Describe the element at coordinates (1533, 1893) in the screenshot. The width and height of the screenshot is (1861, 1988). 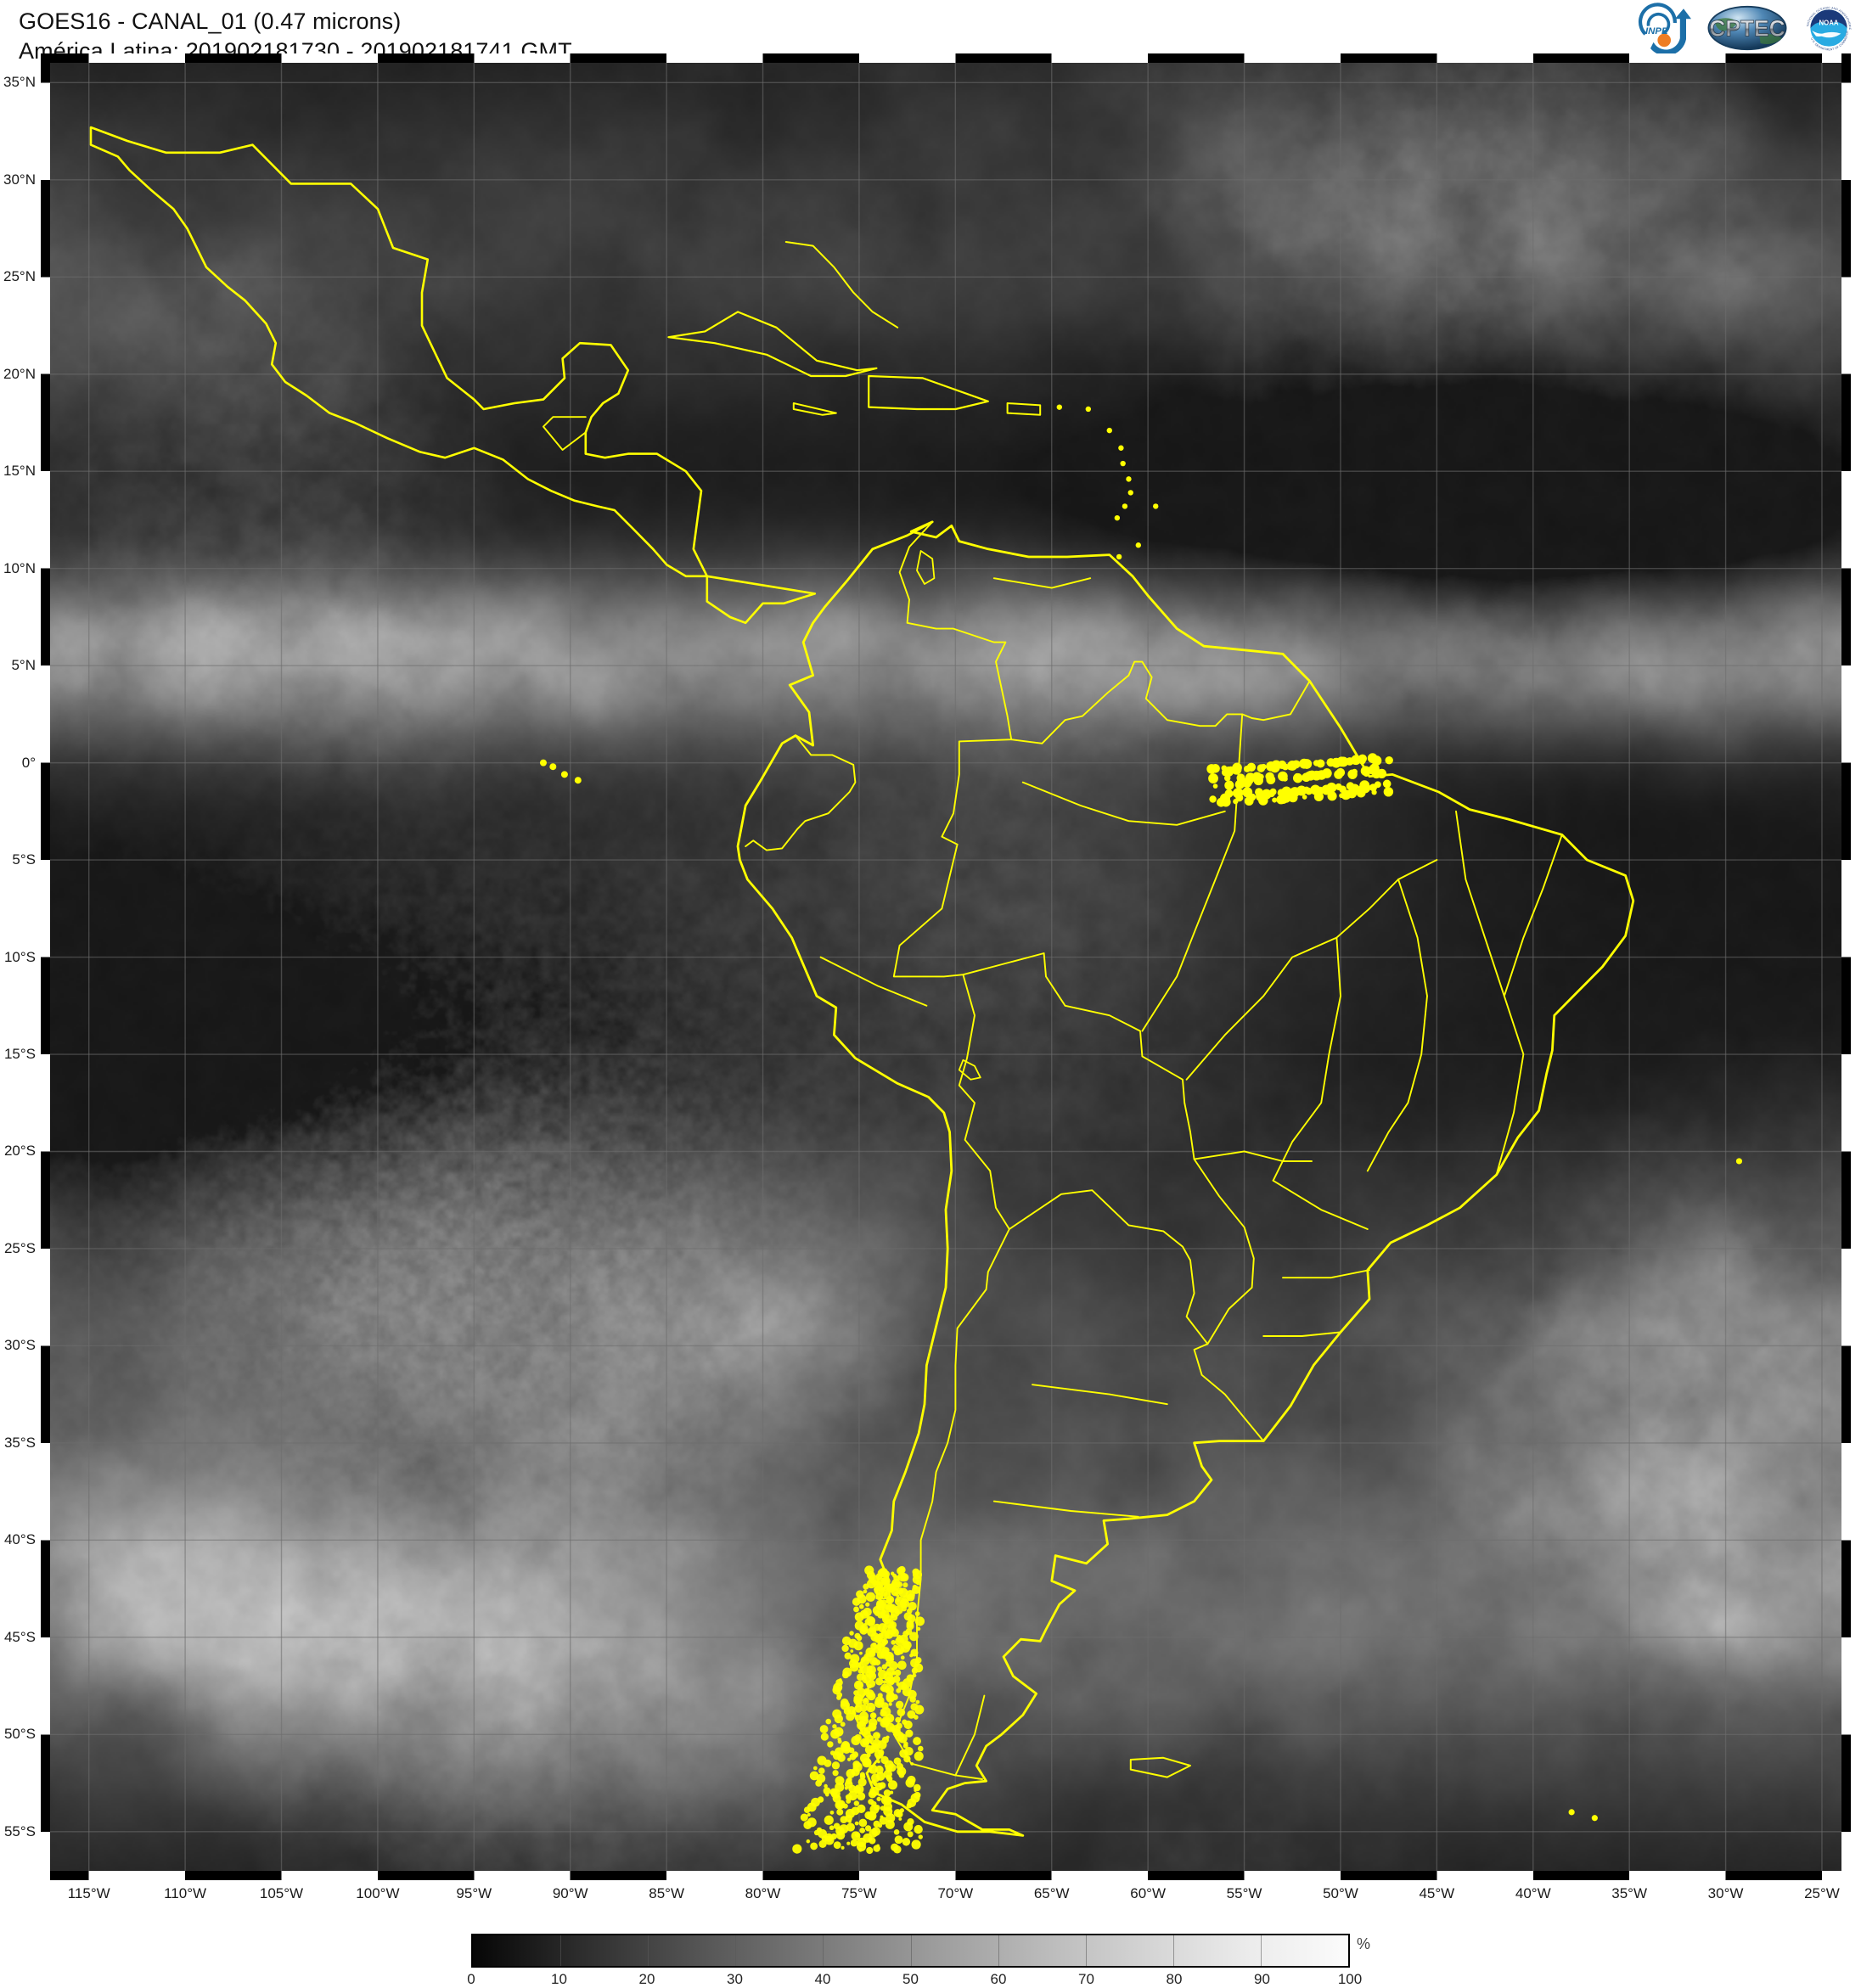
I see `lon-tick-label: 40°W` at that location.